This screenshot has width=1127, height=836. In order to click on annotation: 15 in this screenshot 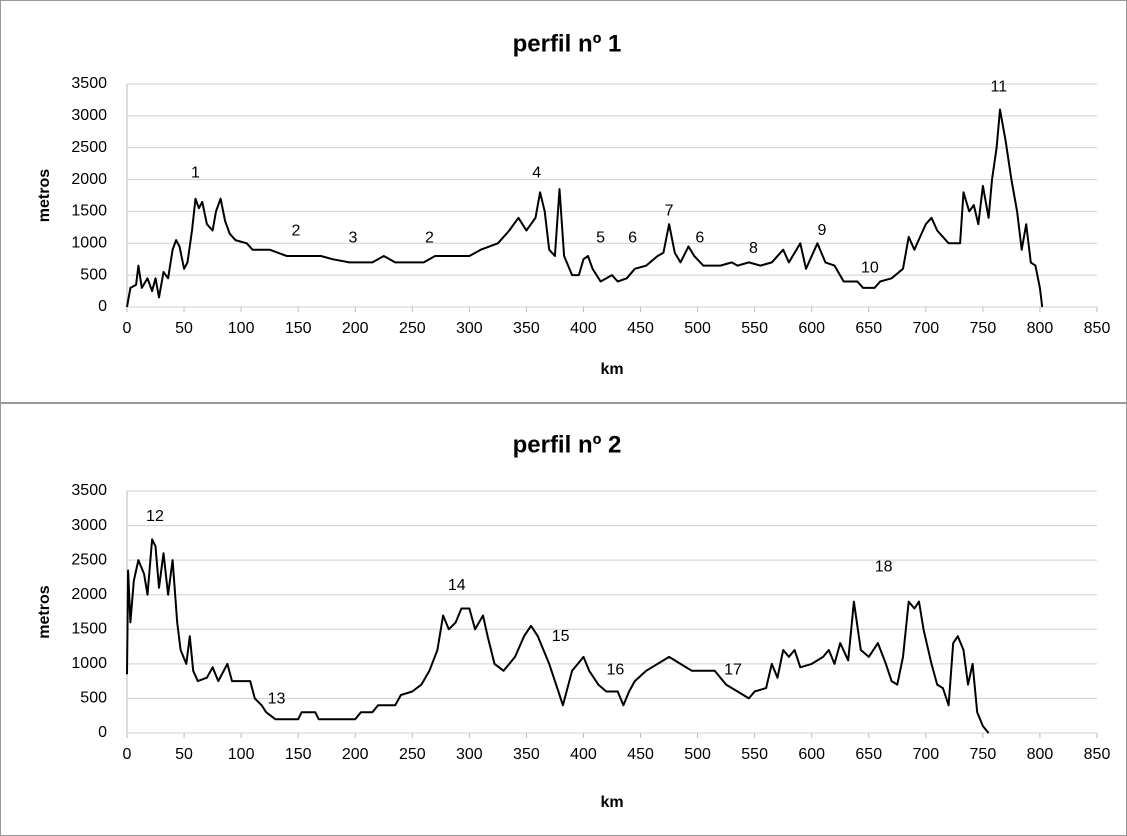, I will do `click(561, 636)`.